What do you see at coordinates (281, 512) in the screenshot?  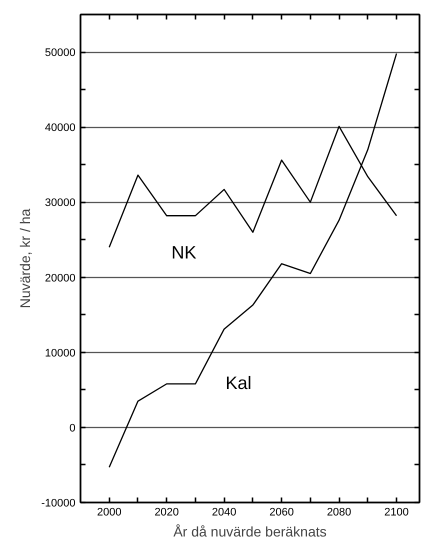 I see `x-tick-label: 2060` at bounding box center [281, 512].